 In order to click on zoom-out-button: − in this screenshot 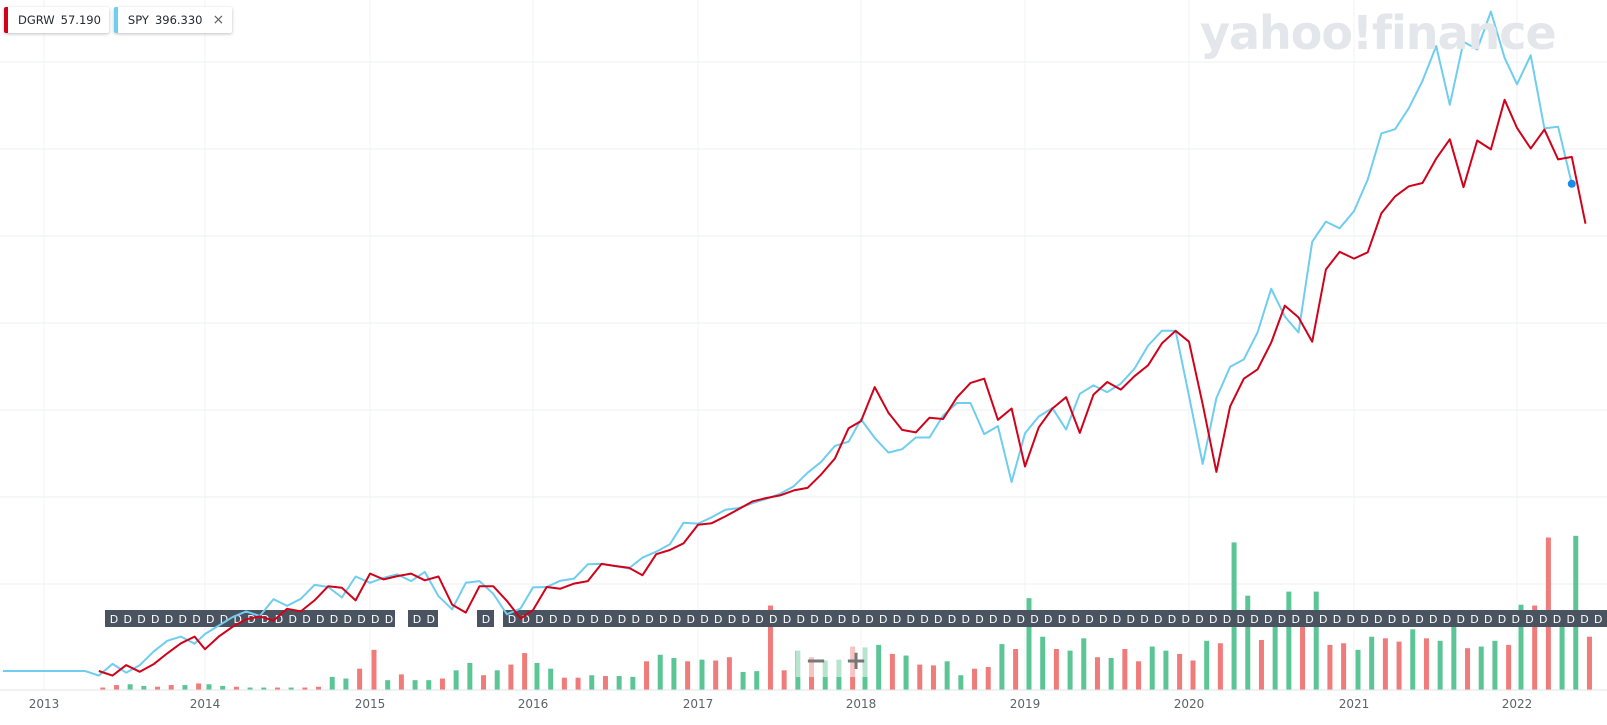, I will do `click(816, 661)`.